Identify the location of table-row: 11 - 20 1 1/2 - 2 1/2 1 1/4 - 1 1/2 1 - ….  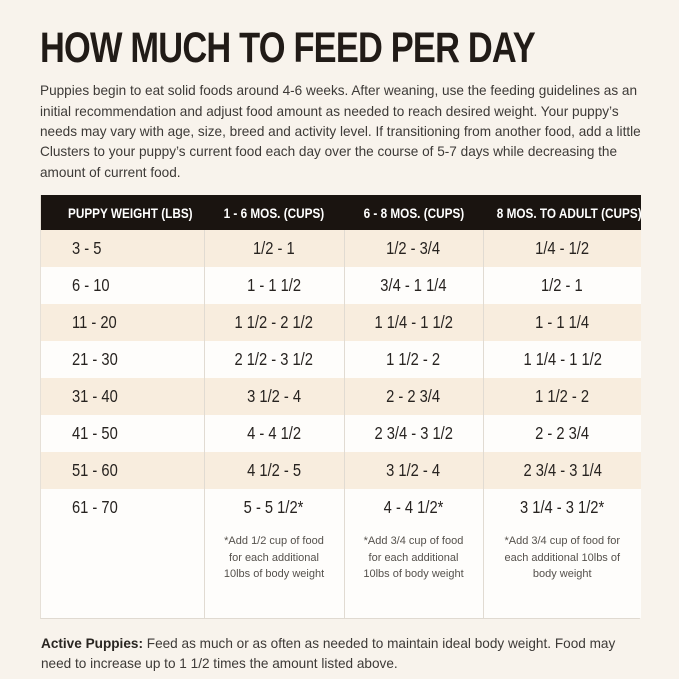
(341, 323).